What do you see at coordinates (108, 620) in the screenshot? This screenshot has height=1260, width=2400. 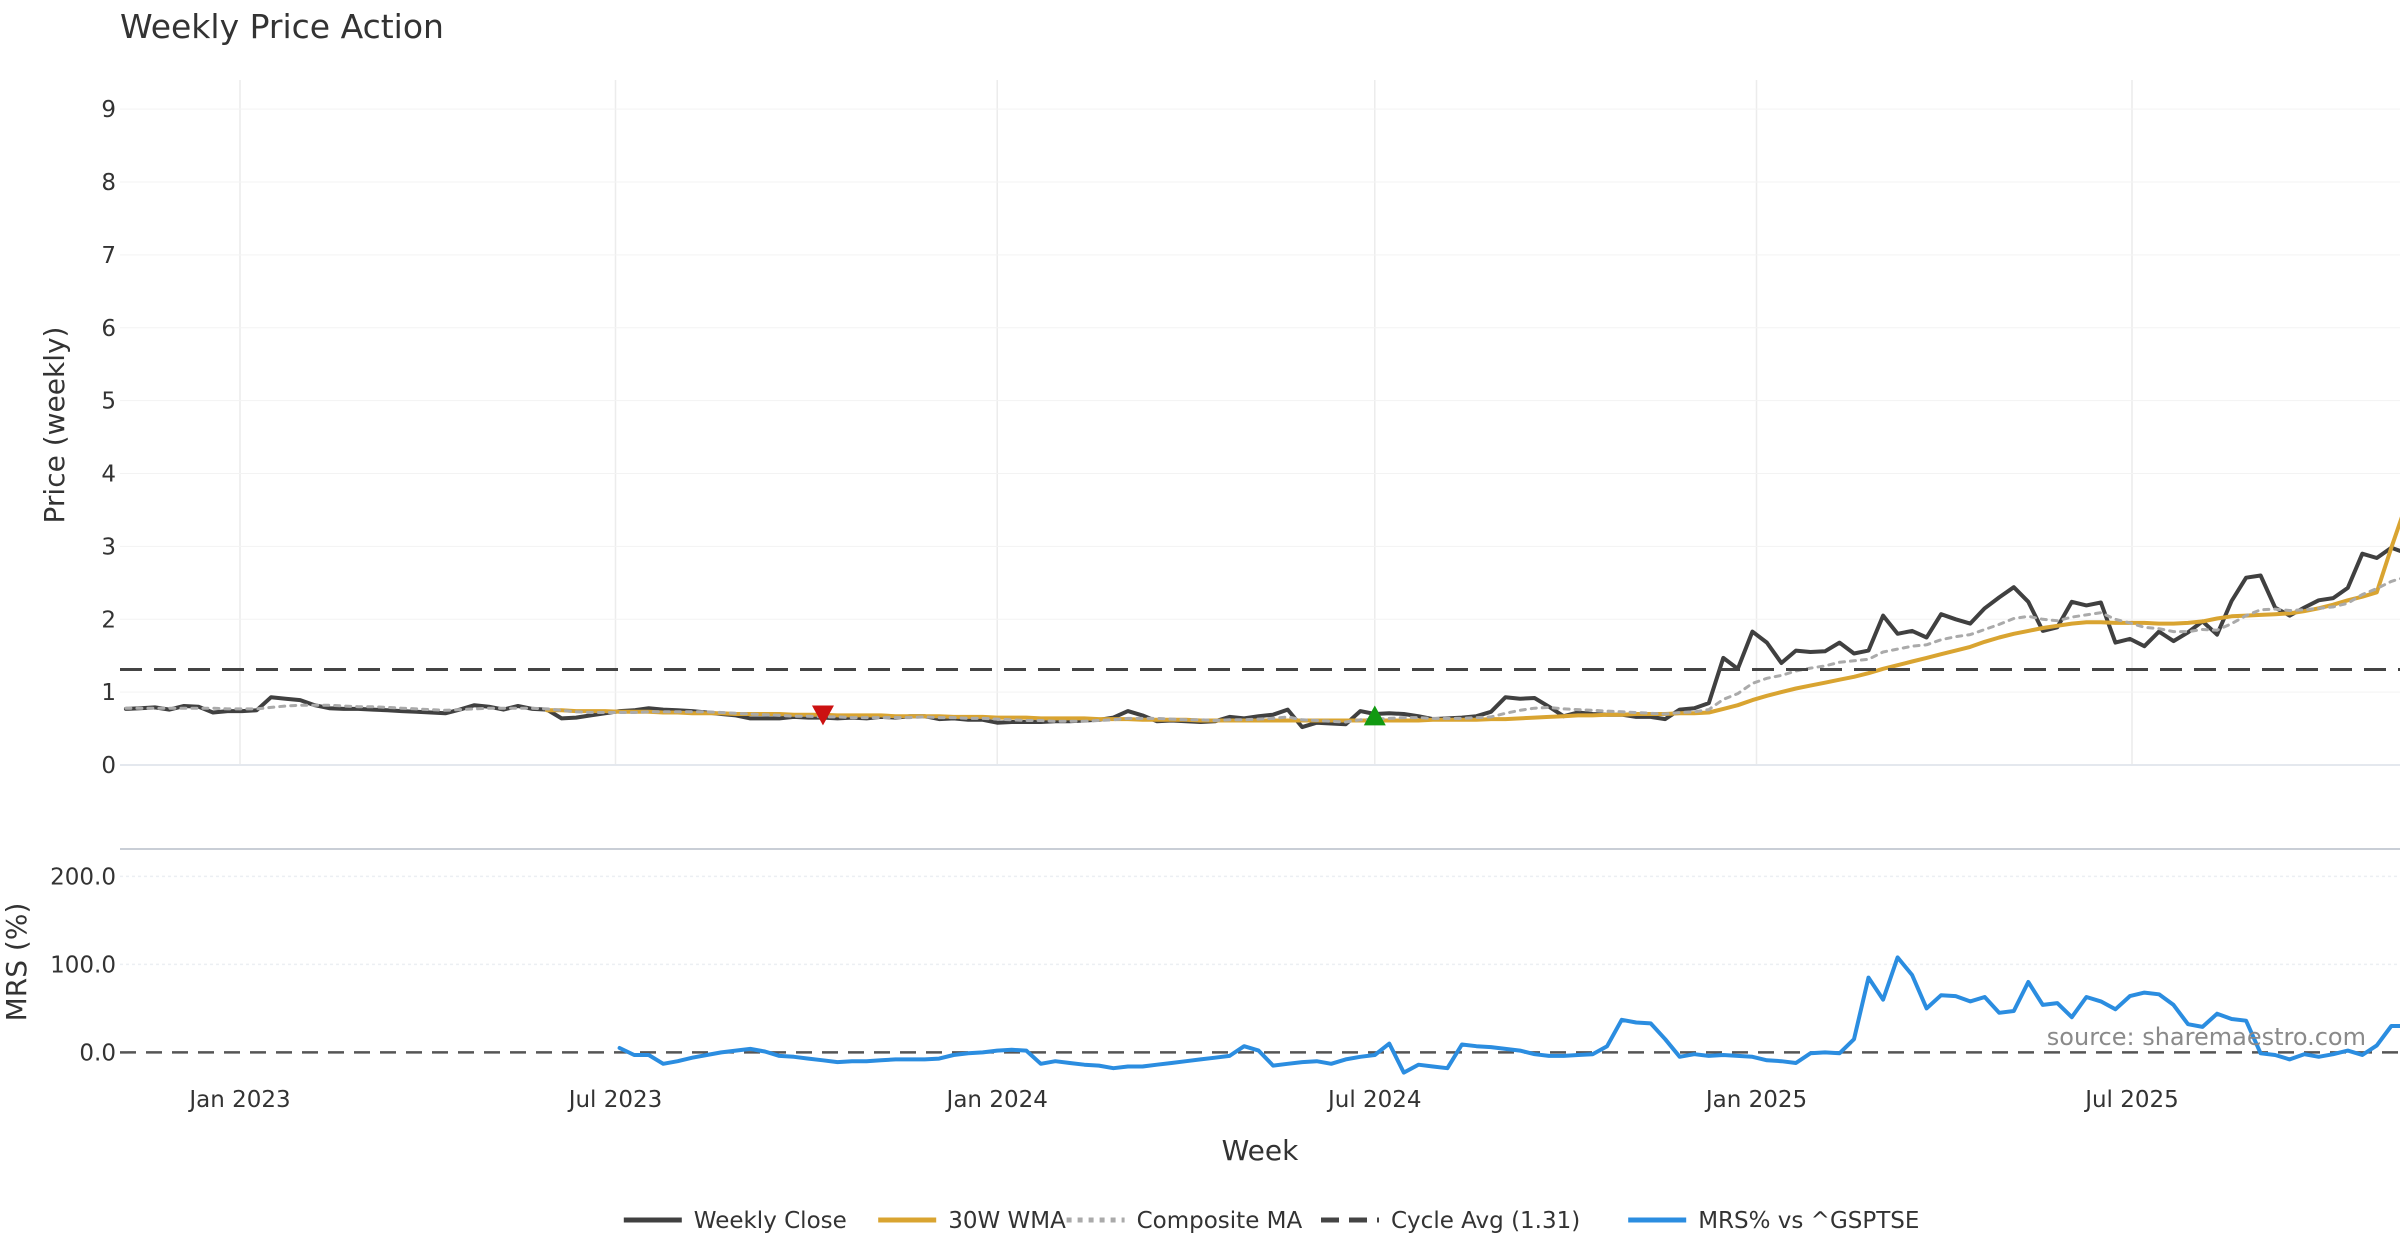 I see `price-ytick-label: 2` at bounding box center [108, 620].